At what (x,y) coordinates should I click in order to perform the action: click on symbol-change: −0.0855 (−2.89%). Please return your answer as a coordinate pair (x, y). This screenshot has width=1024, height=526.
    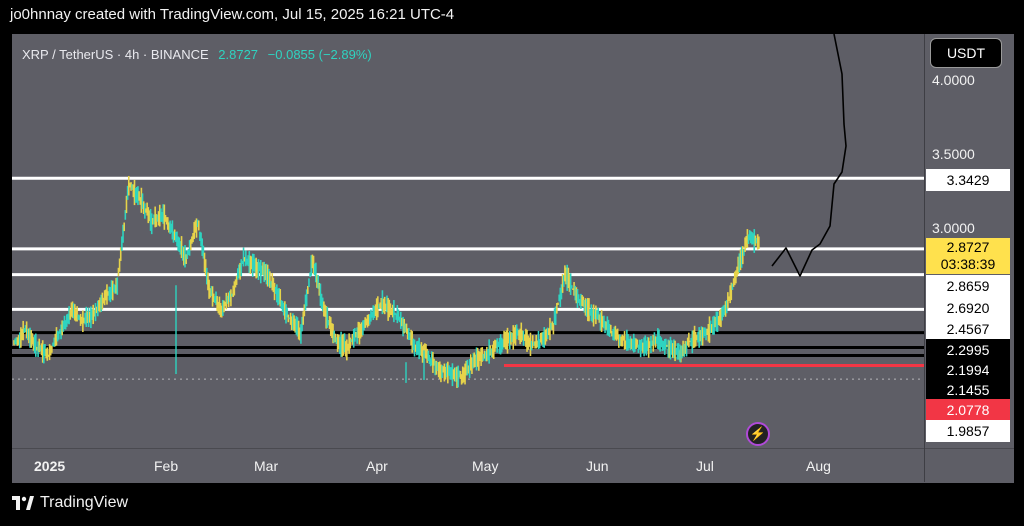
    Looking at the image, I should click on (319, 54).